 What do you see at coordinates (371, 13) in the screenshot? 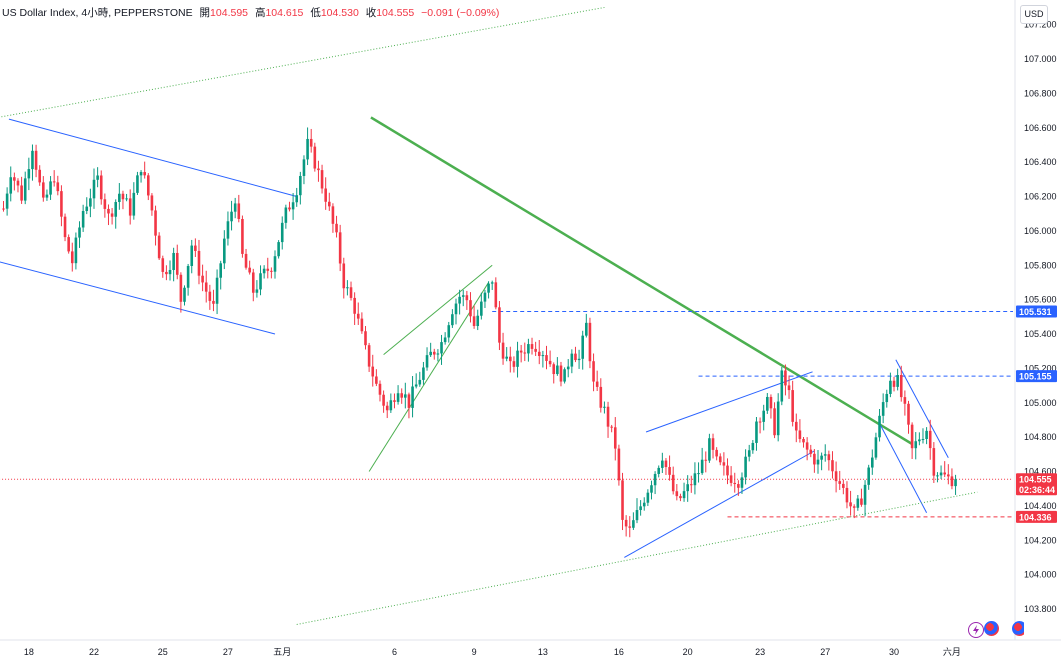
I see `close-label: 收` at bounding box center [371, 13].